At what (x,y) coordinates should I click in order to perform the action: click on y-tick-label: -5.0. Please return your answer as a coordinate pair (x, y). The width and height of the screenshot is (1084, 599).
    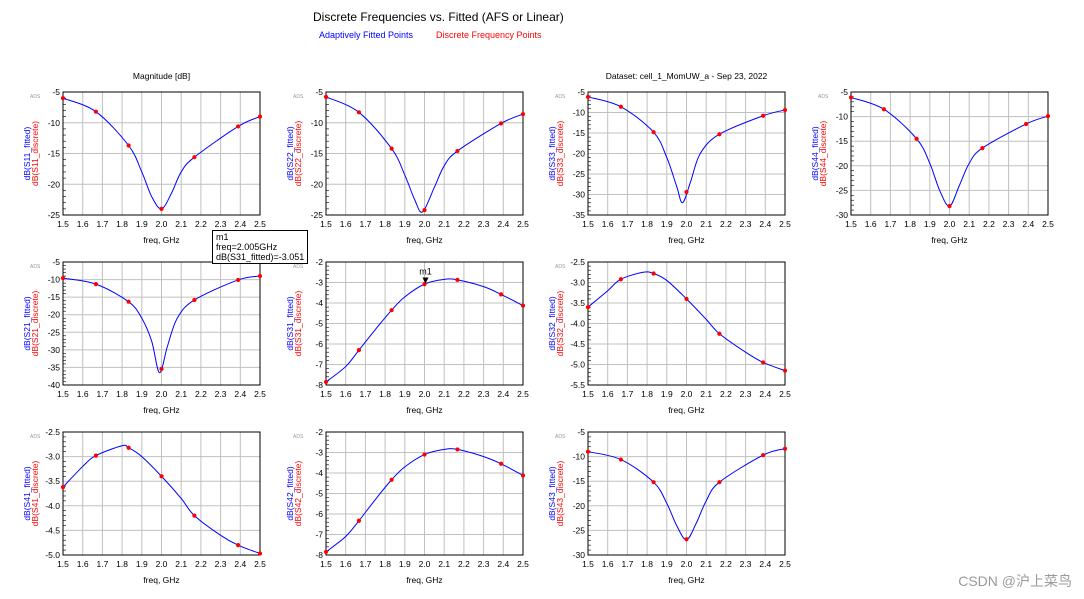
    Looking at the image, I should click on (577, 365).